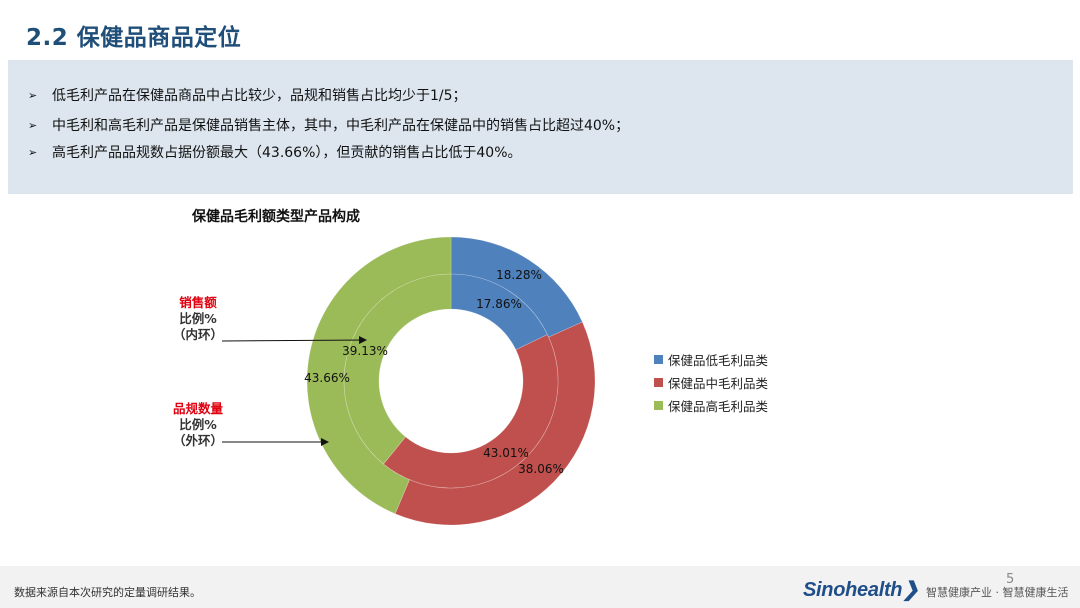 The image size is (1080, 608). I want to click on sku-annotation: 品规数量 比例% （外环）, so click(198, 425).